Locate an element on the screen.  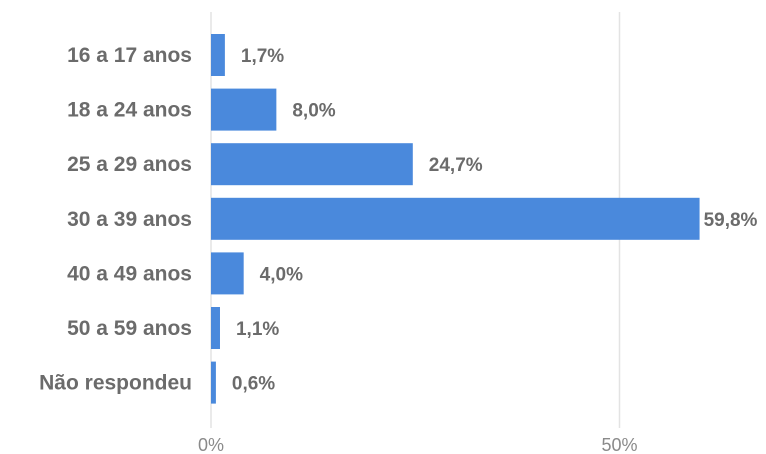
category-label: 50 a 59 anos is located at coordinates (129, 328).